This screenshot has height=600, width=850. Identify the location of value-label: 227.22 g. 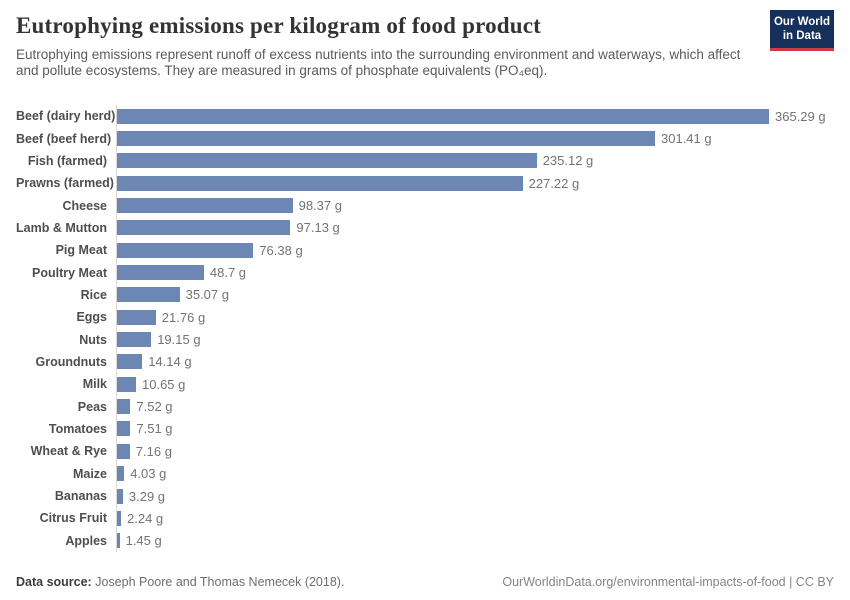
(554, 183).